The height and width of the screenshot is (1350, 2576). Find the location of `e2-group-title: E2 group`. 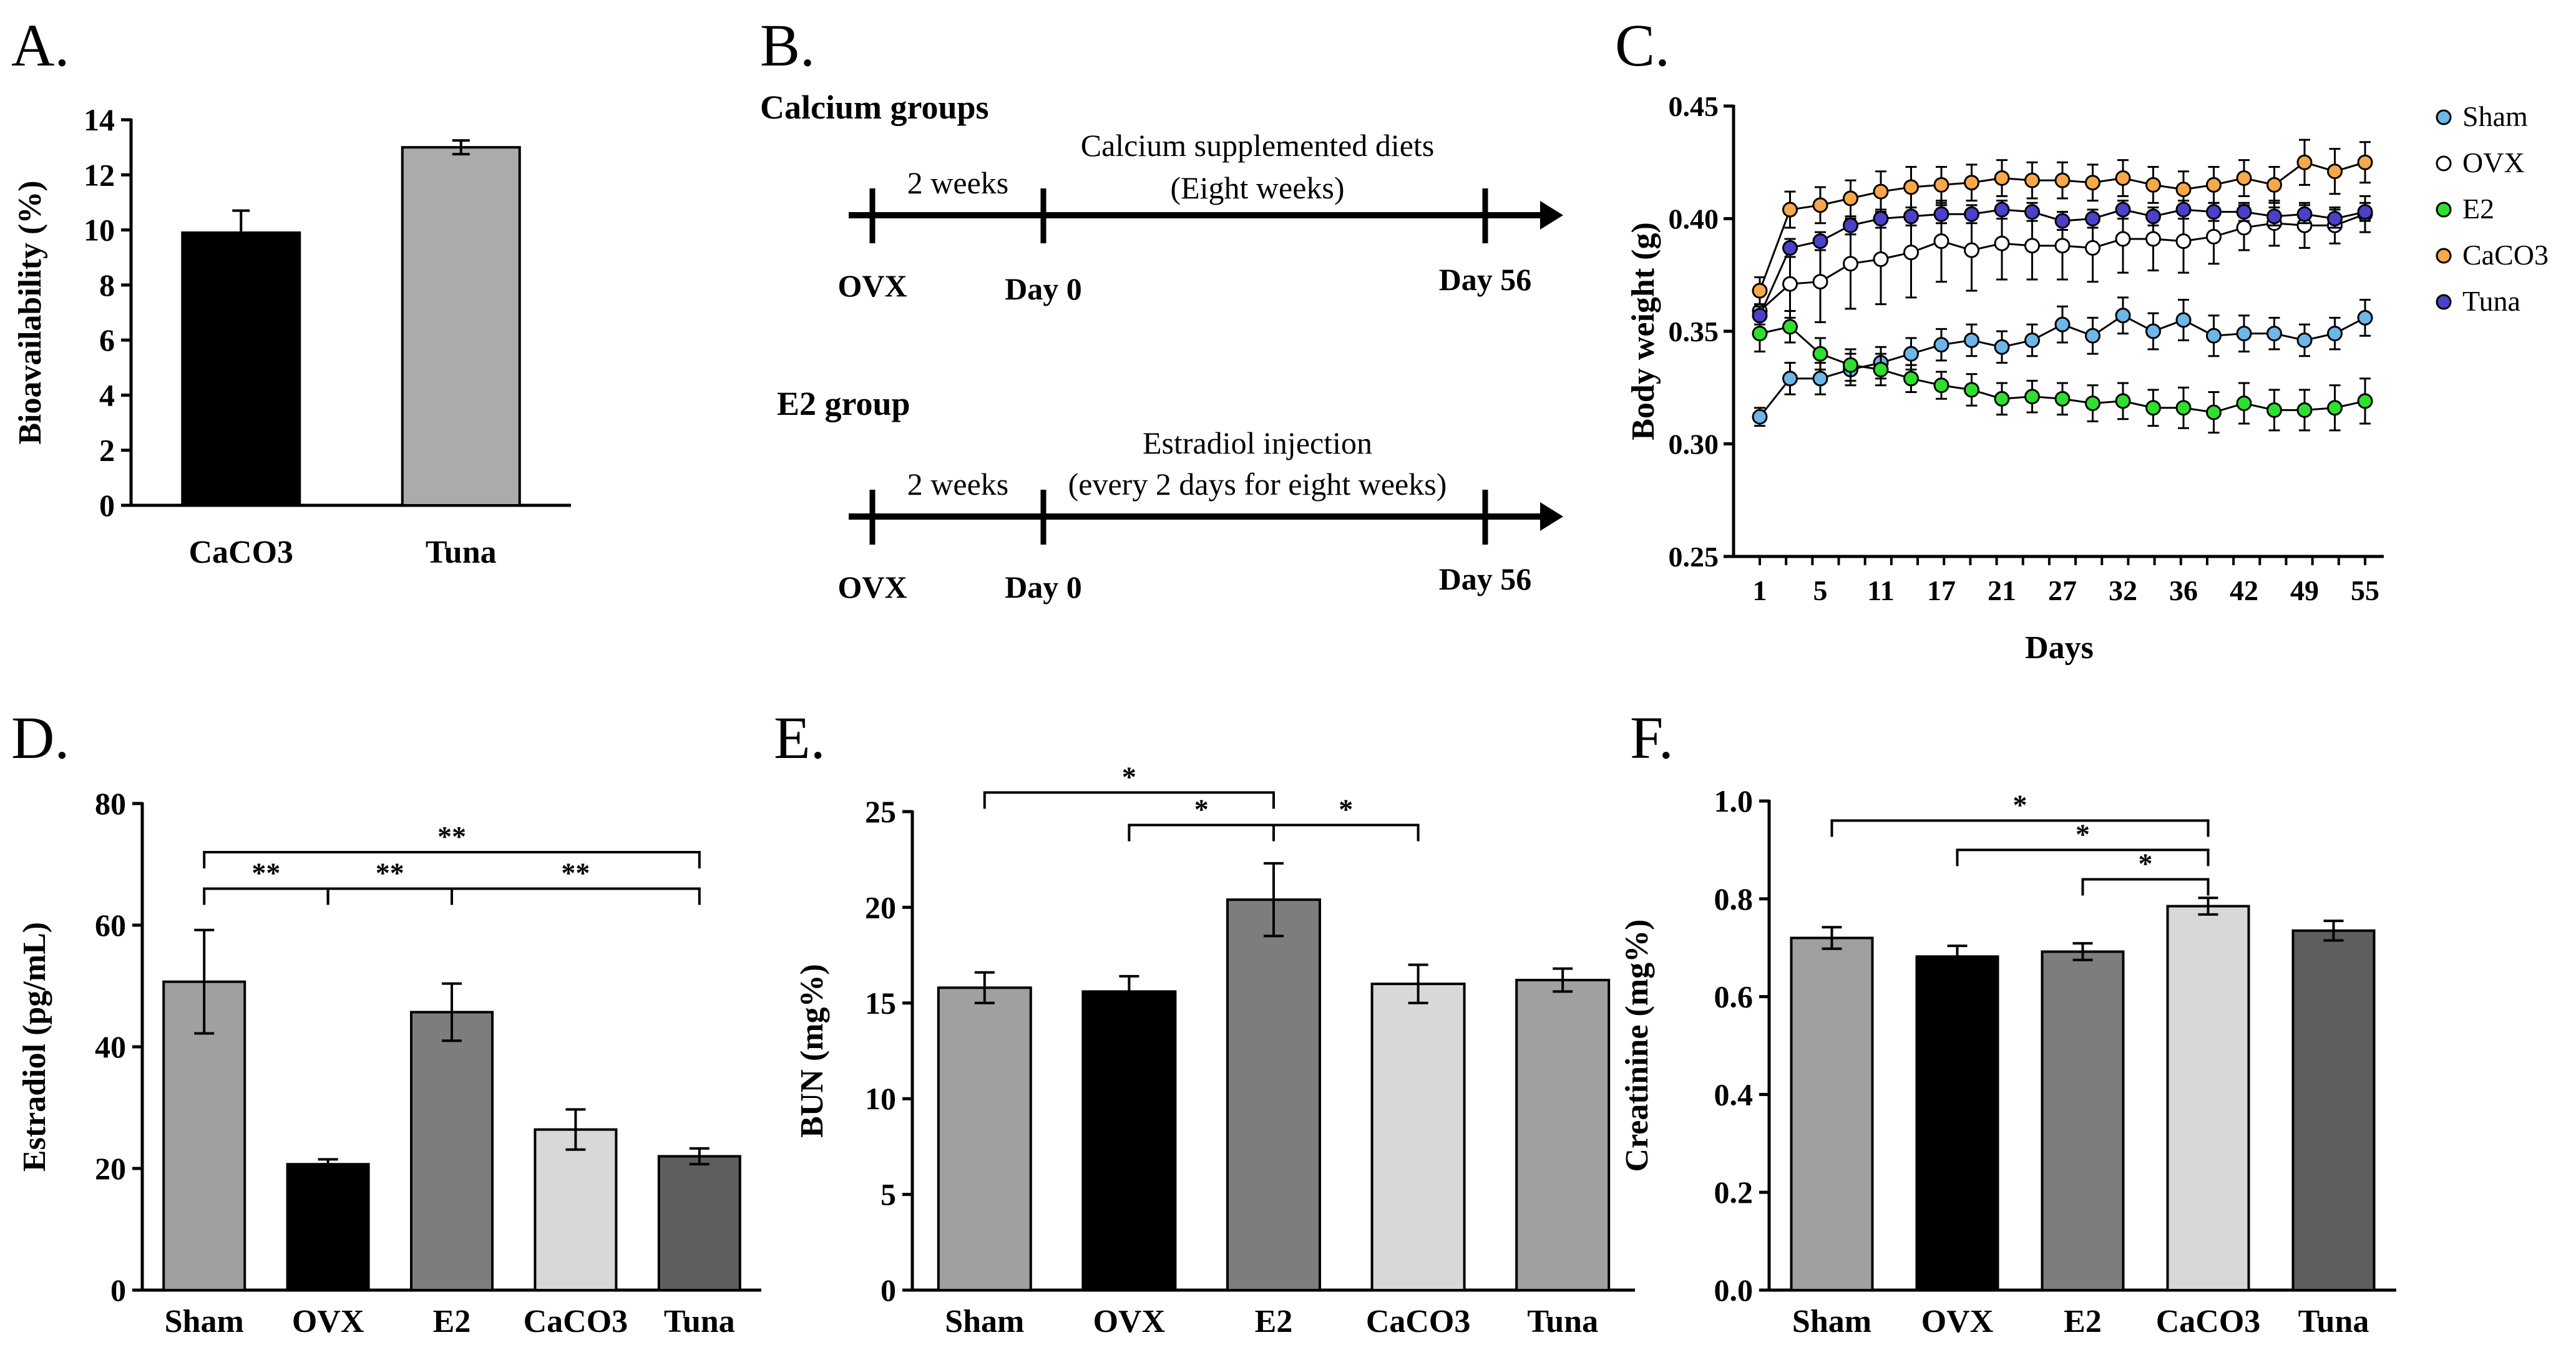

e2-group-title: E2 group is located at coordinates (843, 403).